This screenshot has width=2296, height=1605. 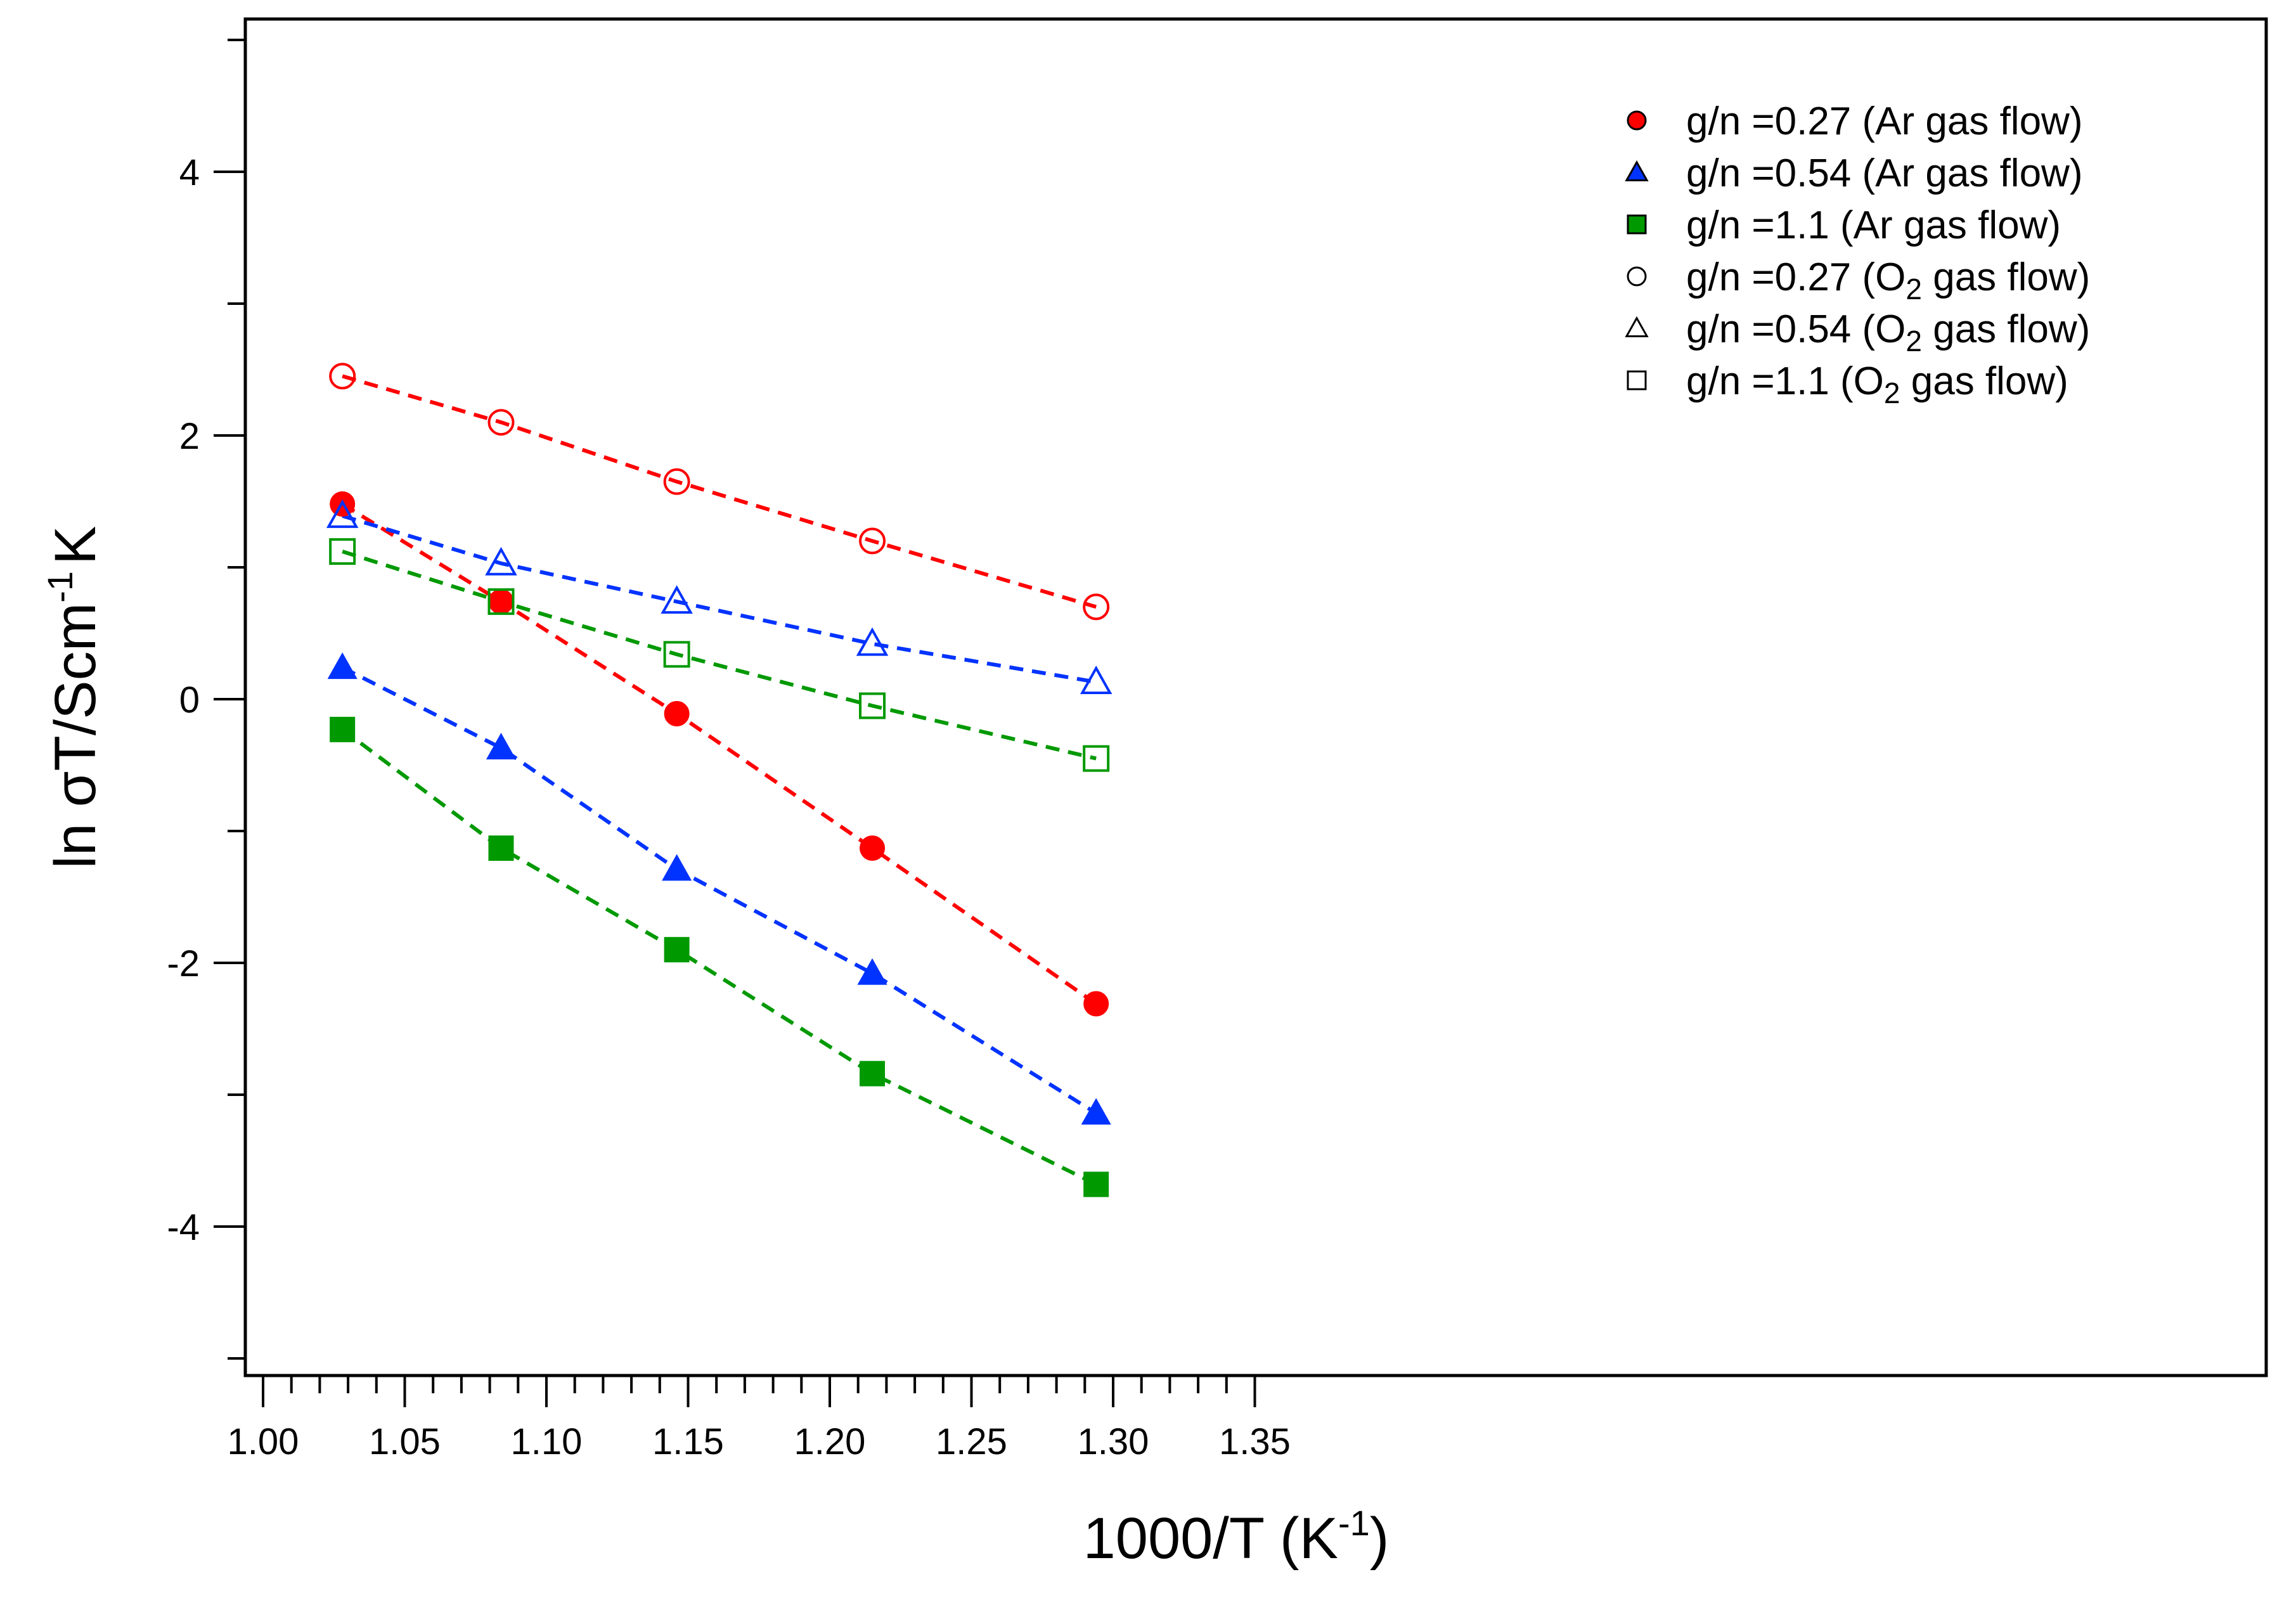 I want to click on x-tick-label: 1.10, so click(x=547, y=1441).